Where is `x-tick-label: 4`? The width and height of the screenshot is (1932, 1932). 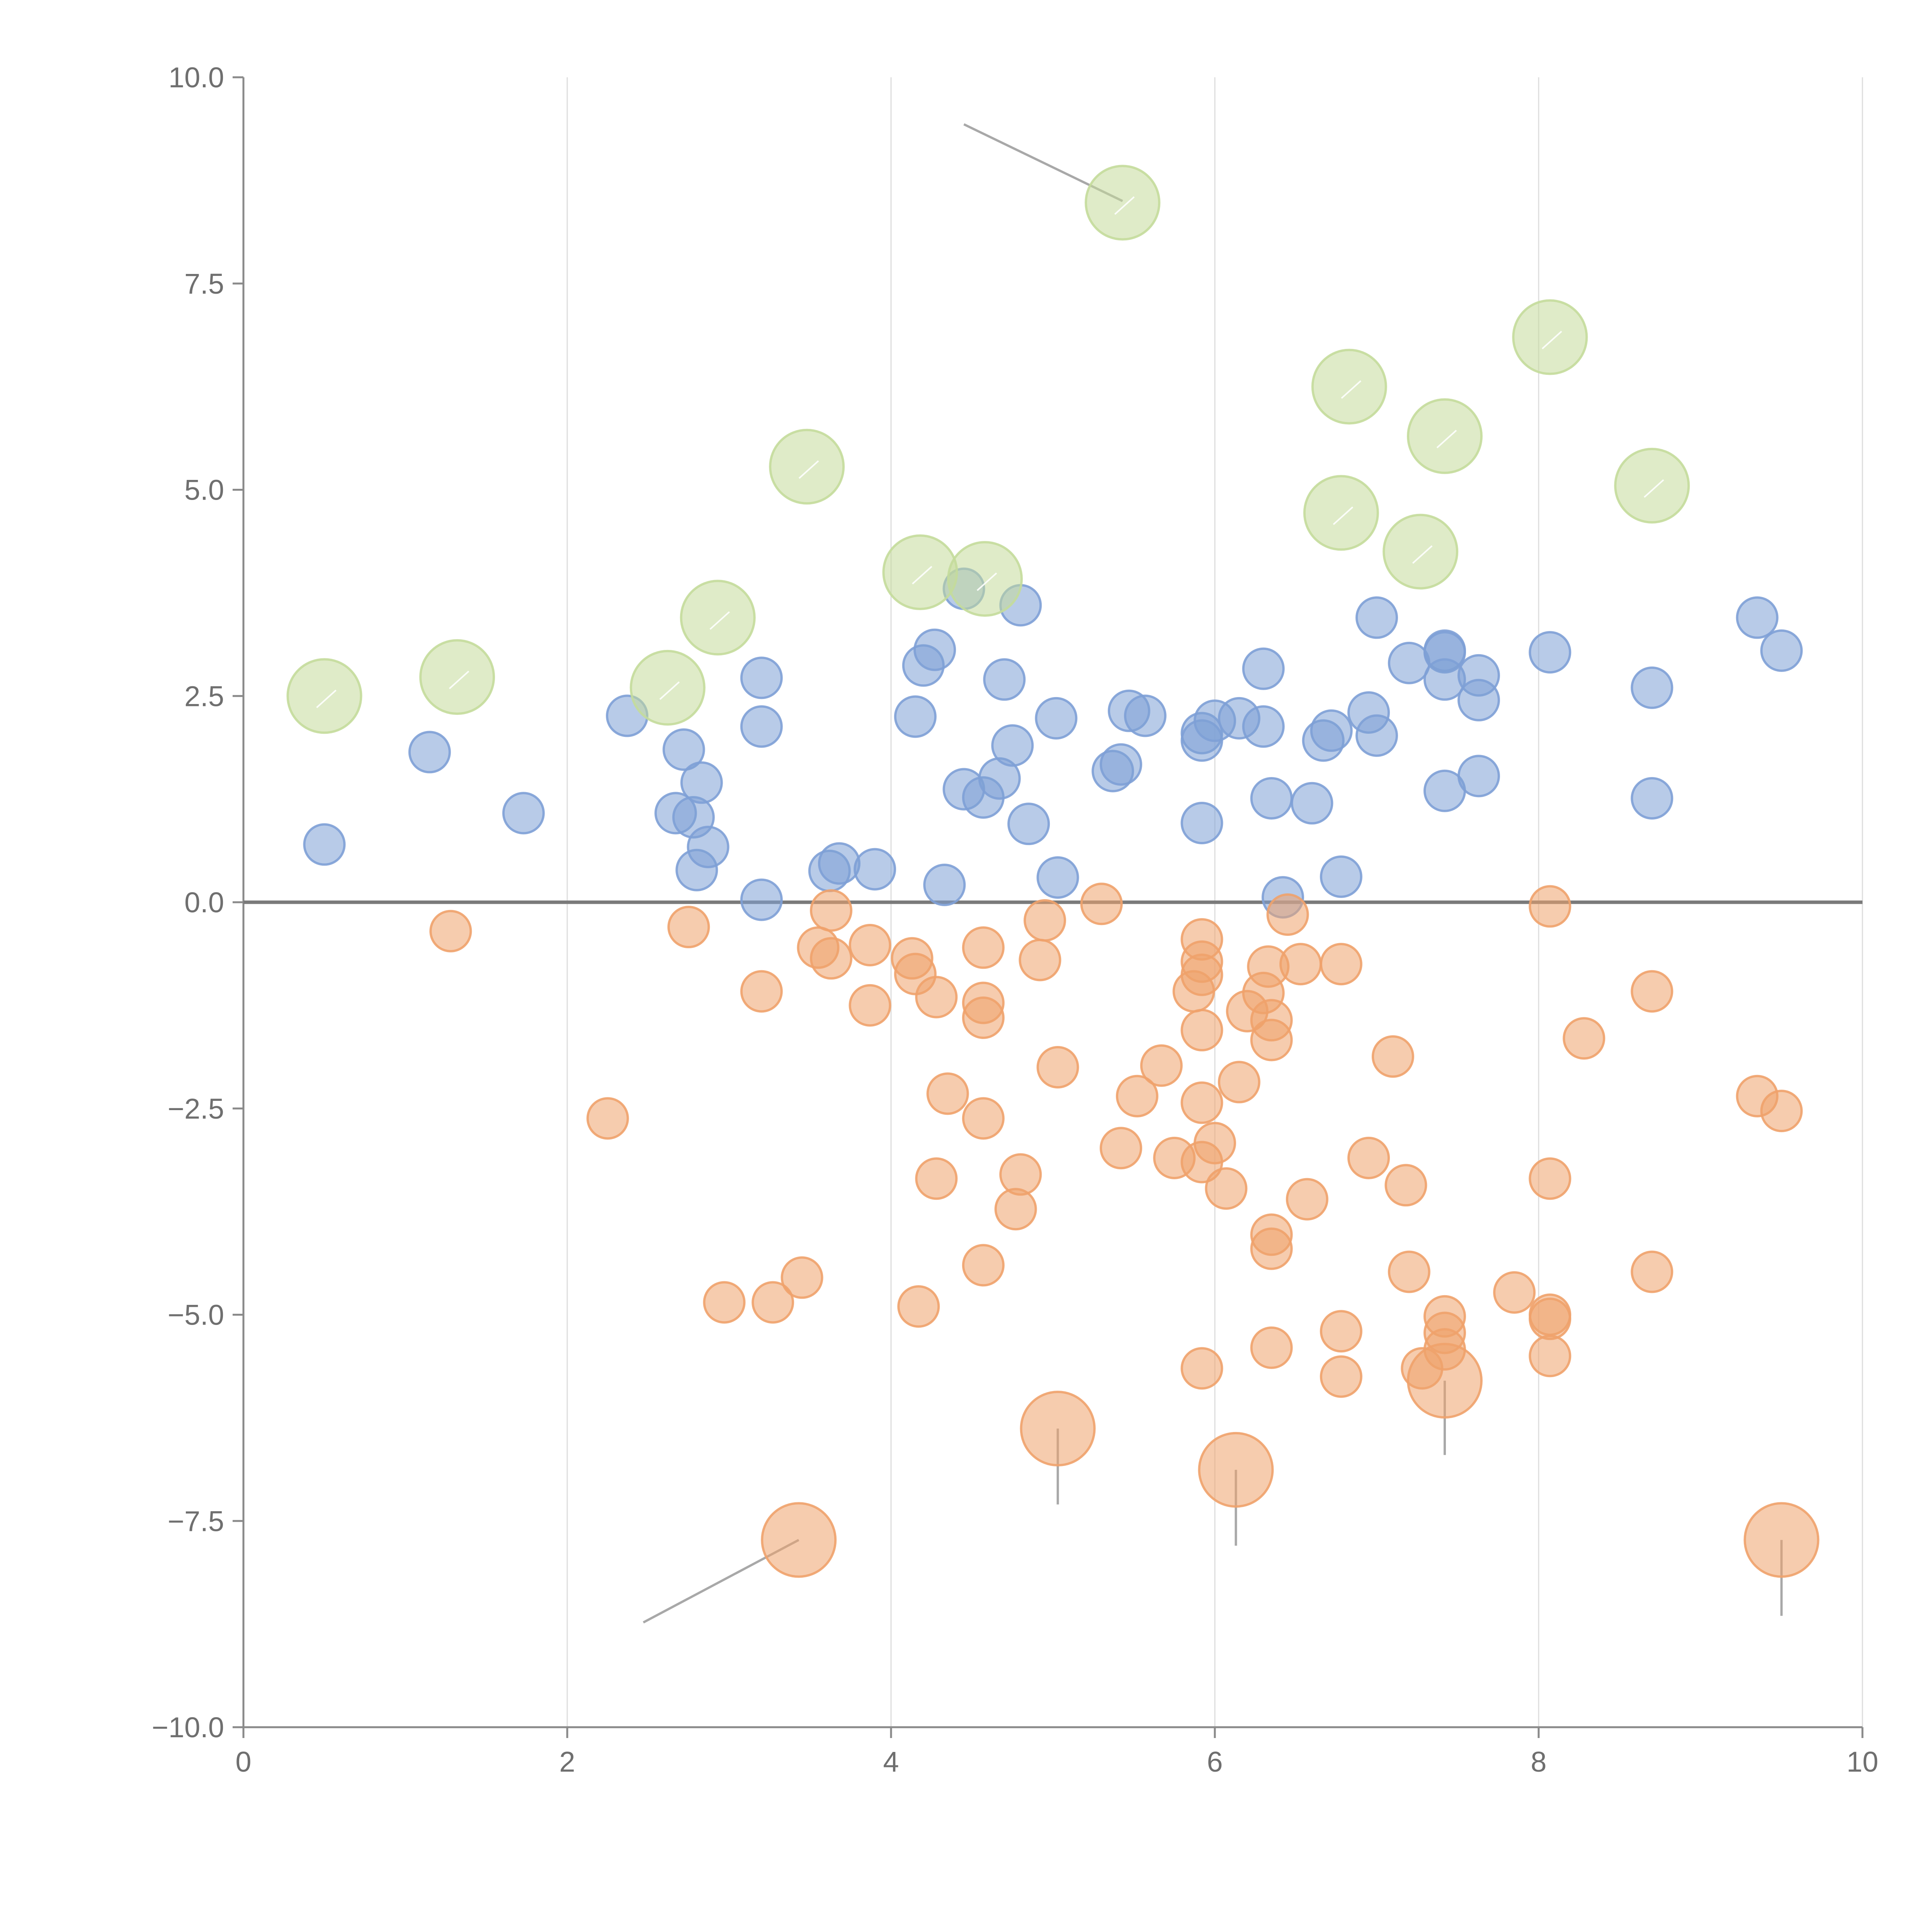 x-tick-label: 4 is located at coordinates (891, 1762).